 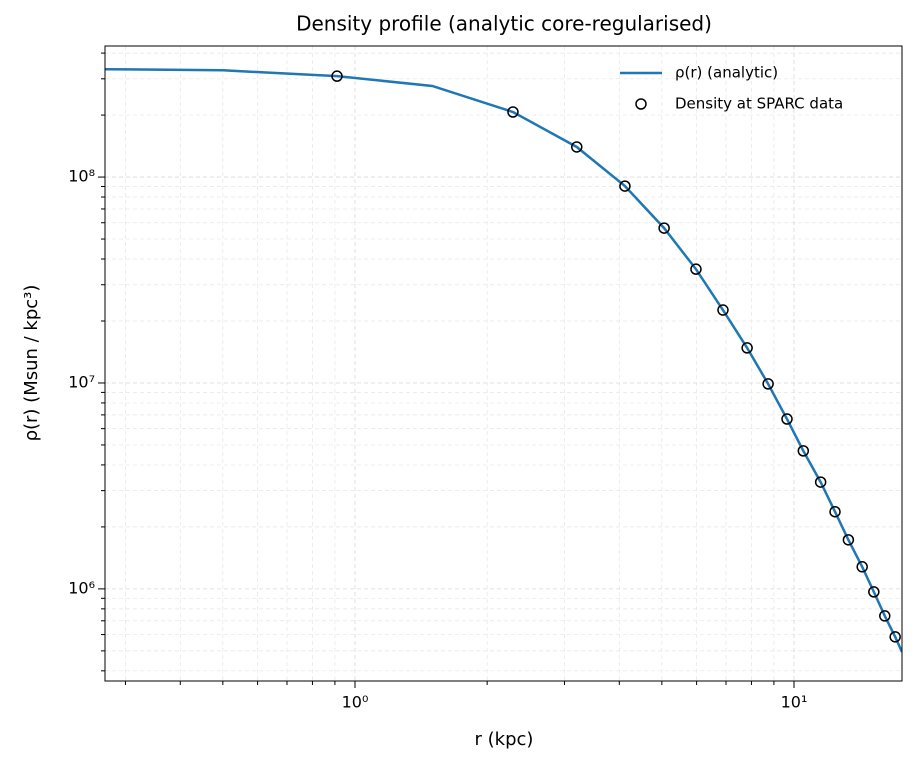 I want to click on y-tick-label: 10⁷, so click(x=81, y=381).